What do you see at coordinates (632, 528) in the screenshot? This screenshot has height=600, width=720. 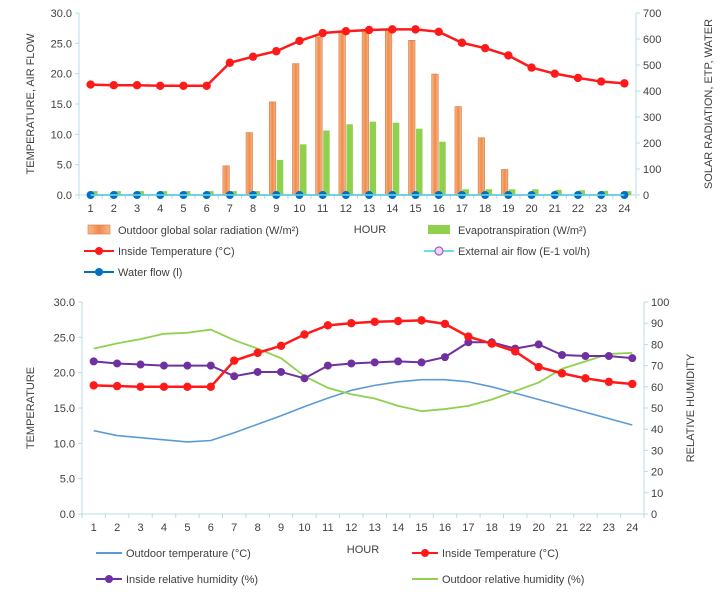 I see `bottom-x-tick-label: 24` at bounding box center [632, 528].